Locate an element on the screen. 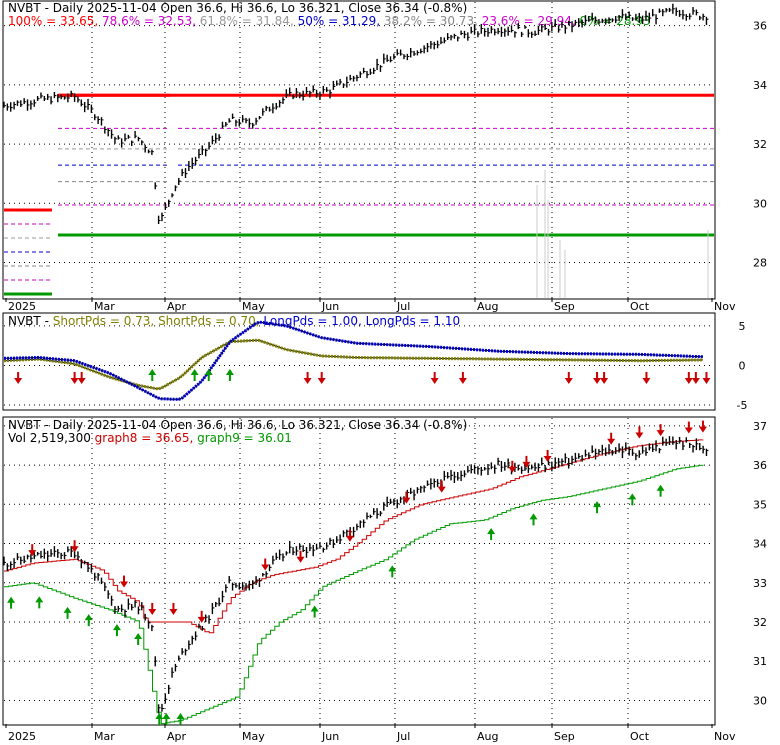 This screenshot has width=780, height=745. price-xtick-1: Mar is located at coordinates (104, 306).